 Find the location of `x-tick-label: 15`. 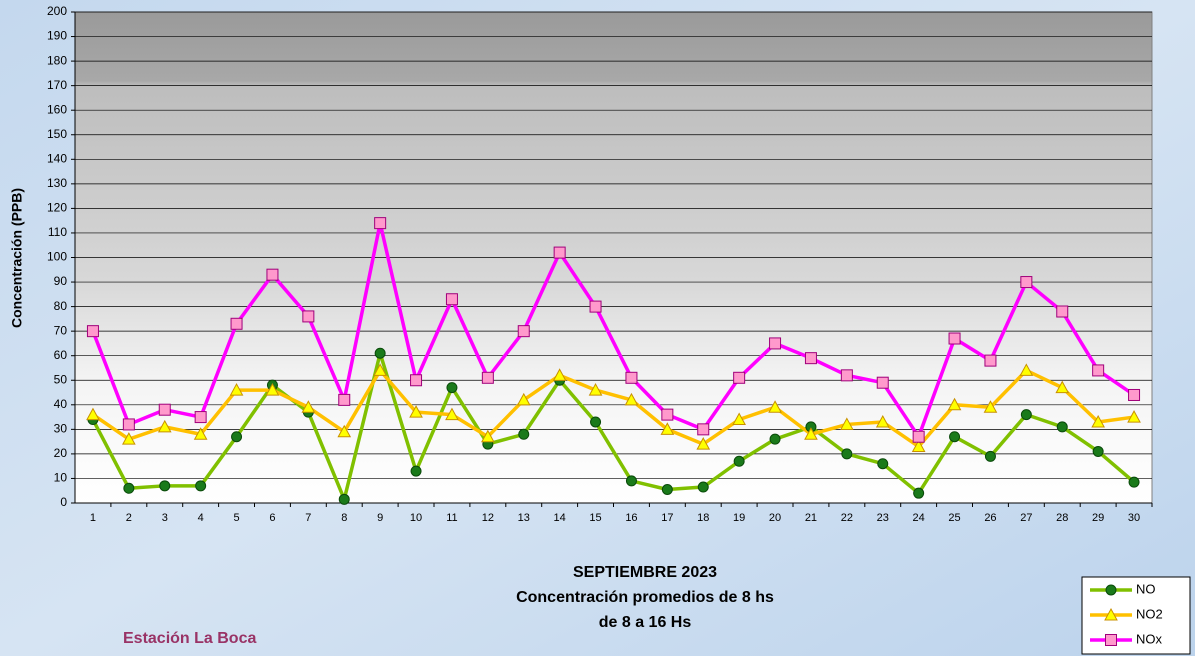

x-tick-label: 15 is located at coordinates (595, 518).